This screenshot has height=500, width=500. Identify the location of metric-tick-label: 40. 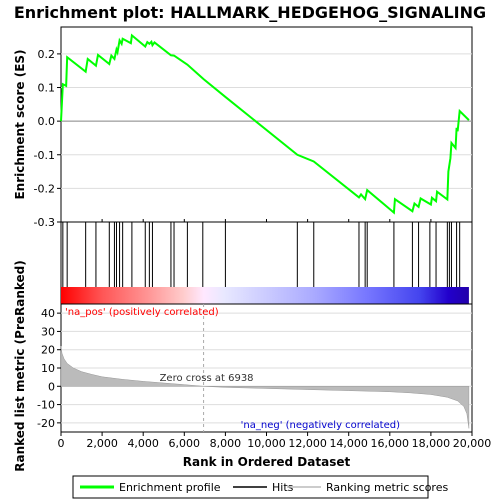
(48, 313).